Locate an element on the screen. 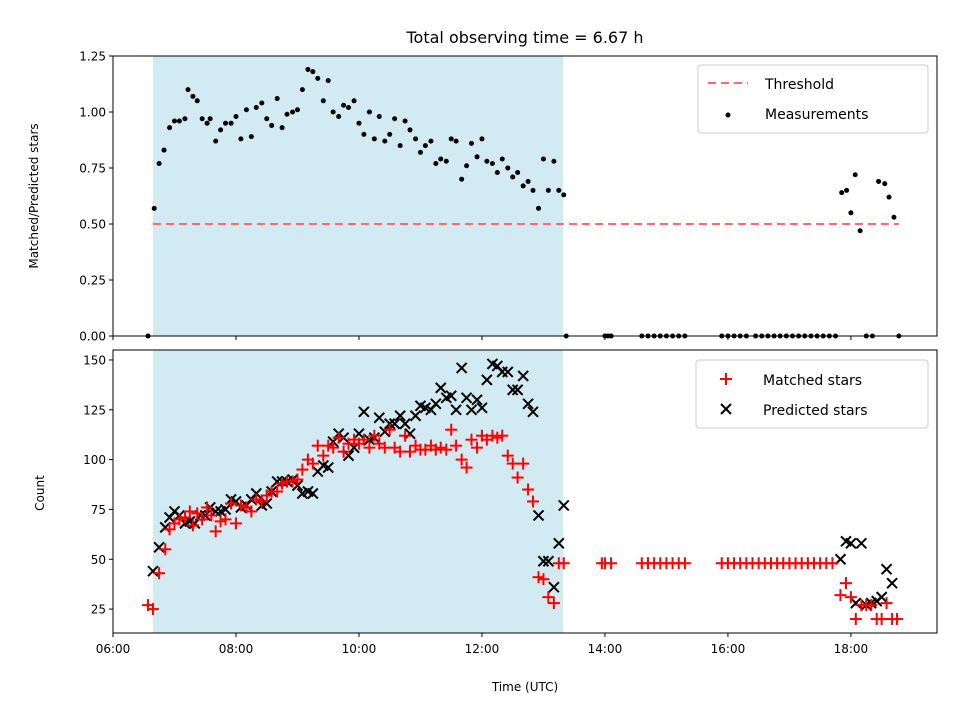 The image size is (960, 720). legend-predicted-label: Predicted stars is located at coordinates (815, 411).